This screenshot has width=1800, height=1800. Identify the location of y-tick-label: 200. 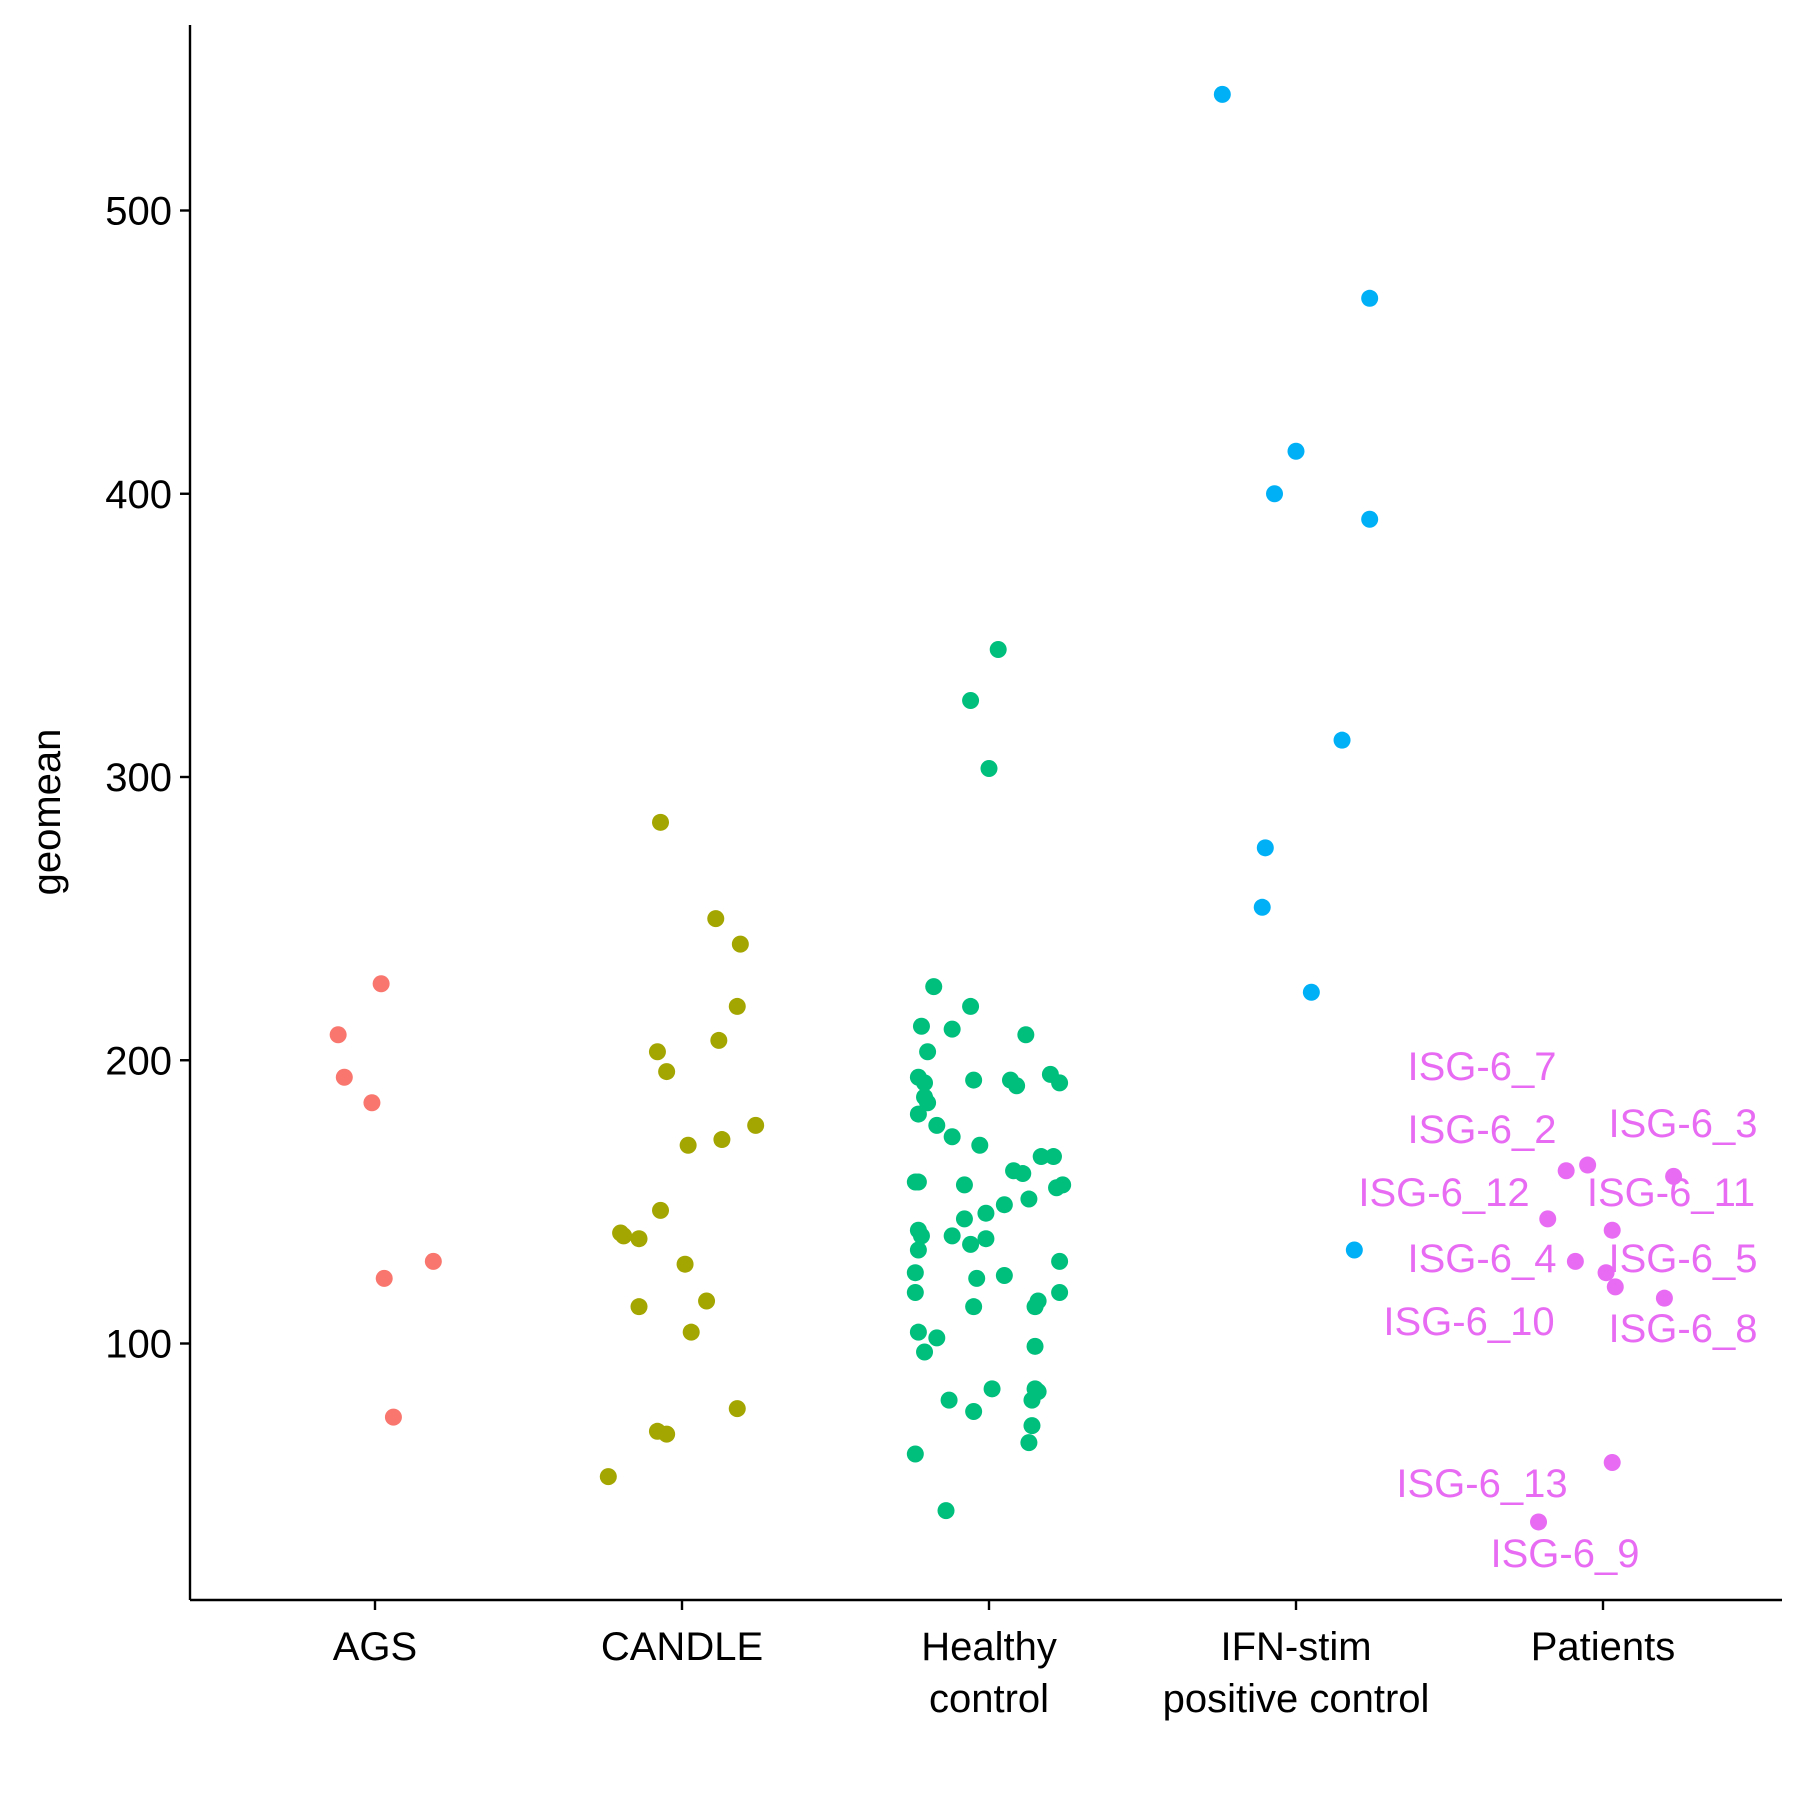
(138, 1061).